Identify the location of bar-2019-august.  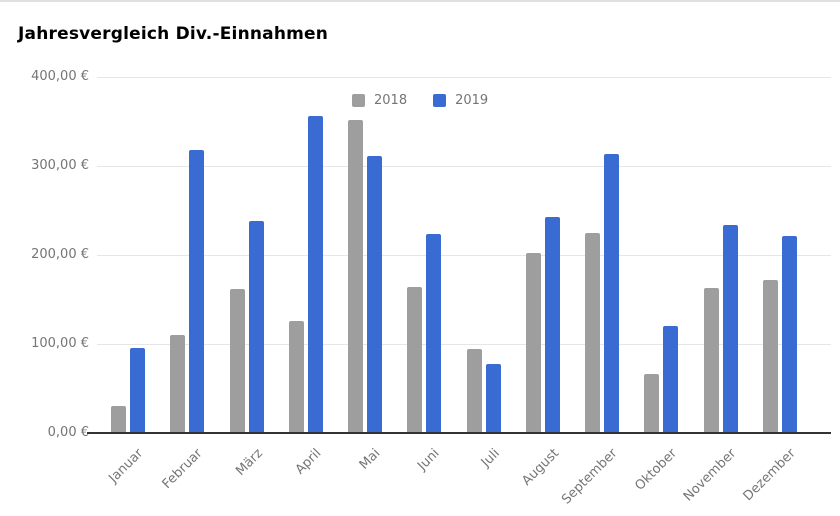
(552, 325).